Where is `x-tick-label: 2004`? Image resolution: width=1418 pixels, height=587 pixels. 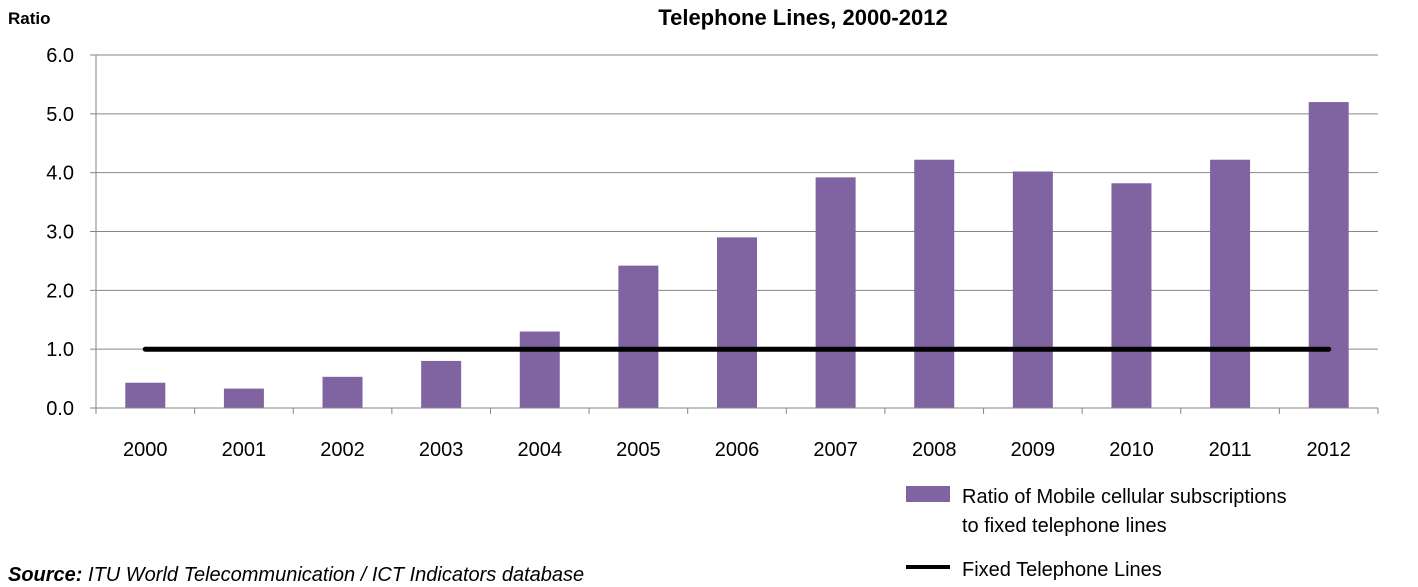
x-tick-label: 2004 is located at coordinates (540, 450).